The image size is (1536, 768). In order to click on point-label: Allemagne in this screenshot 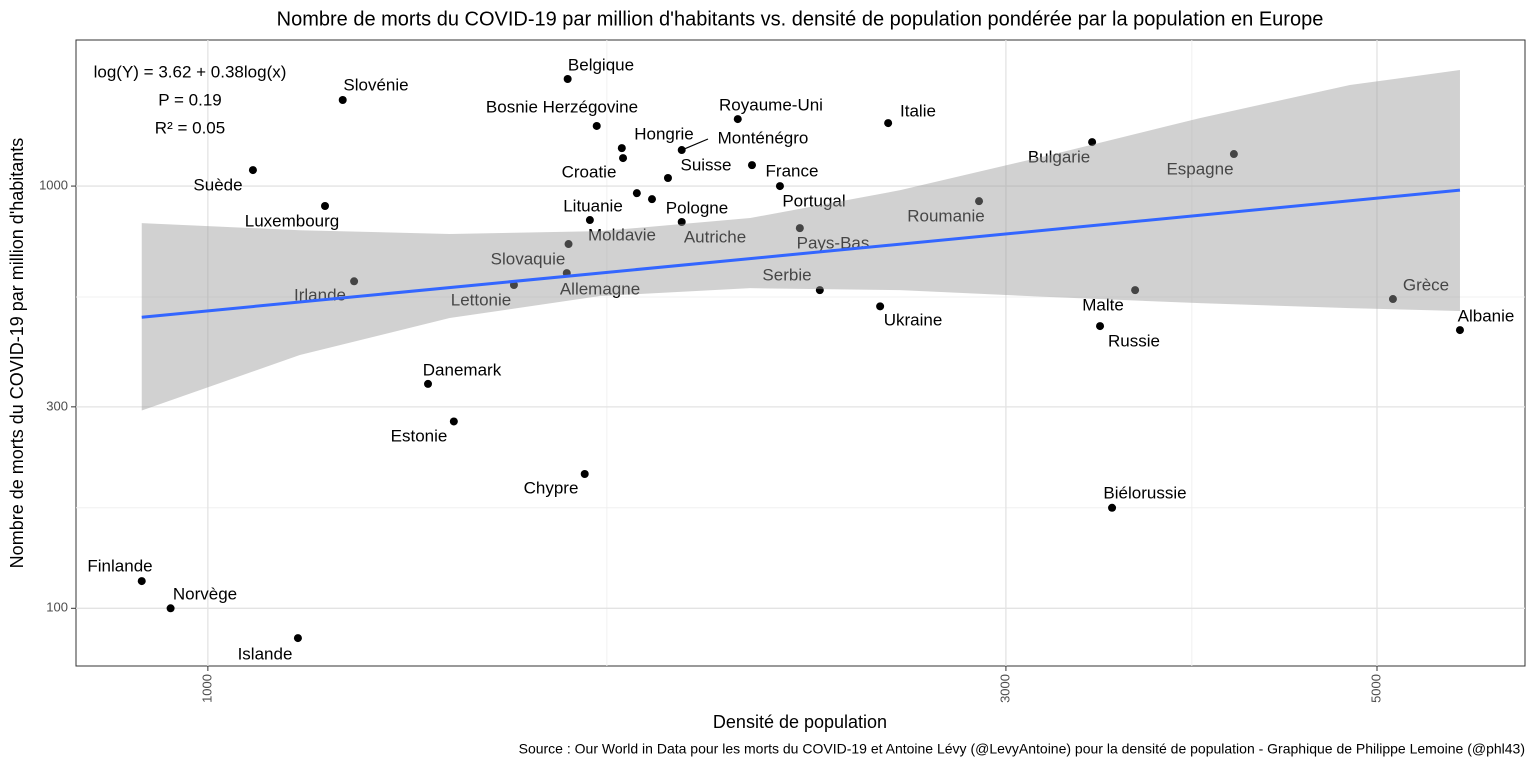, I will do `click(600, 288)`.